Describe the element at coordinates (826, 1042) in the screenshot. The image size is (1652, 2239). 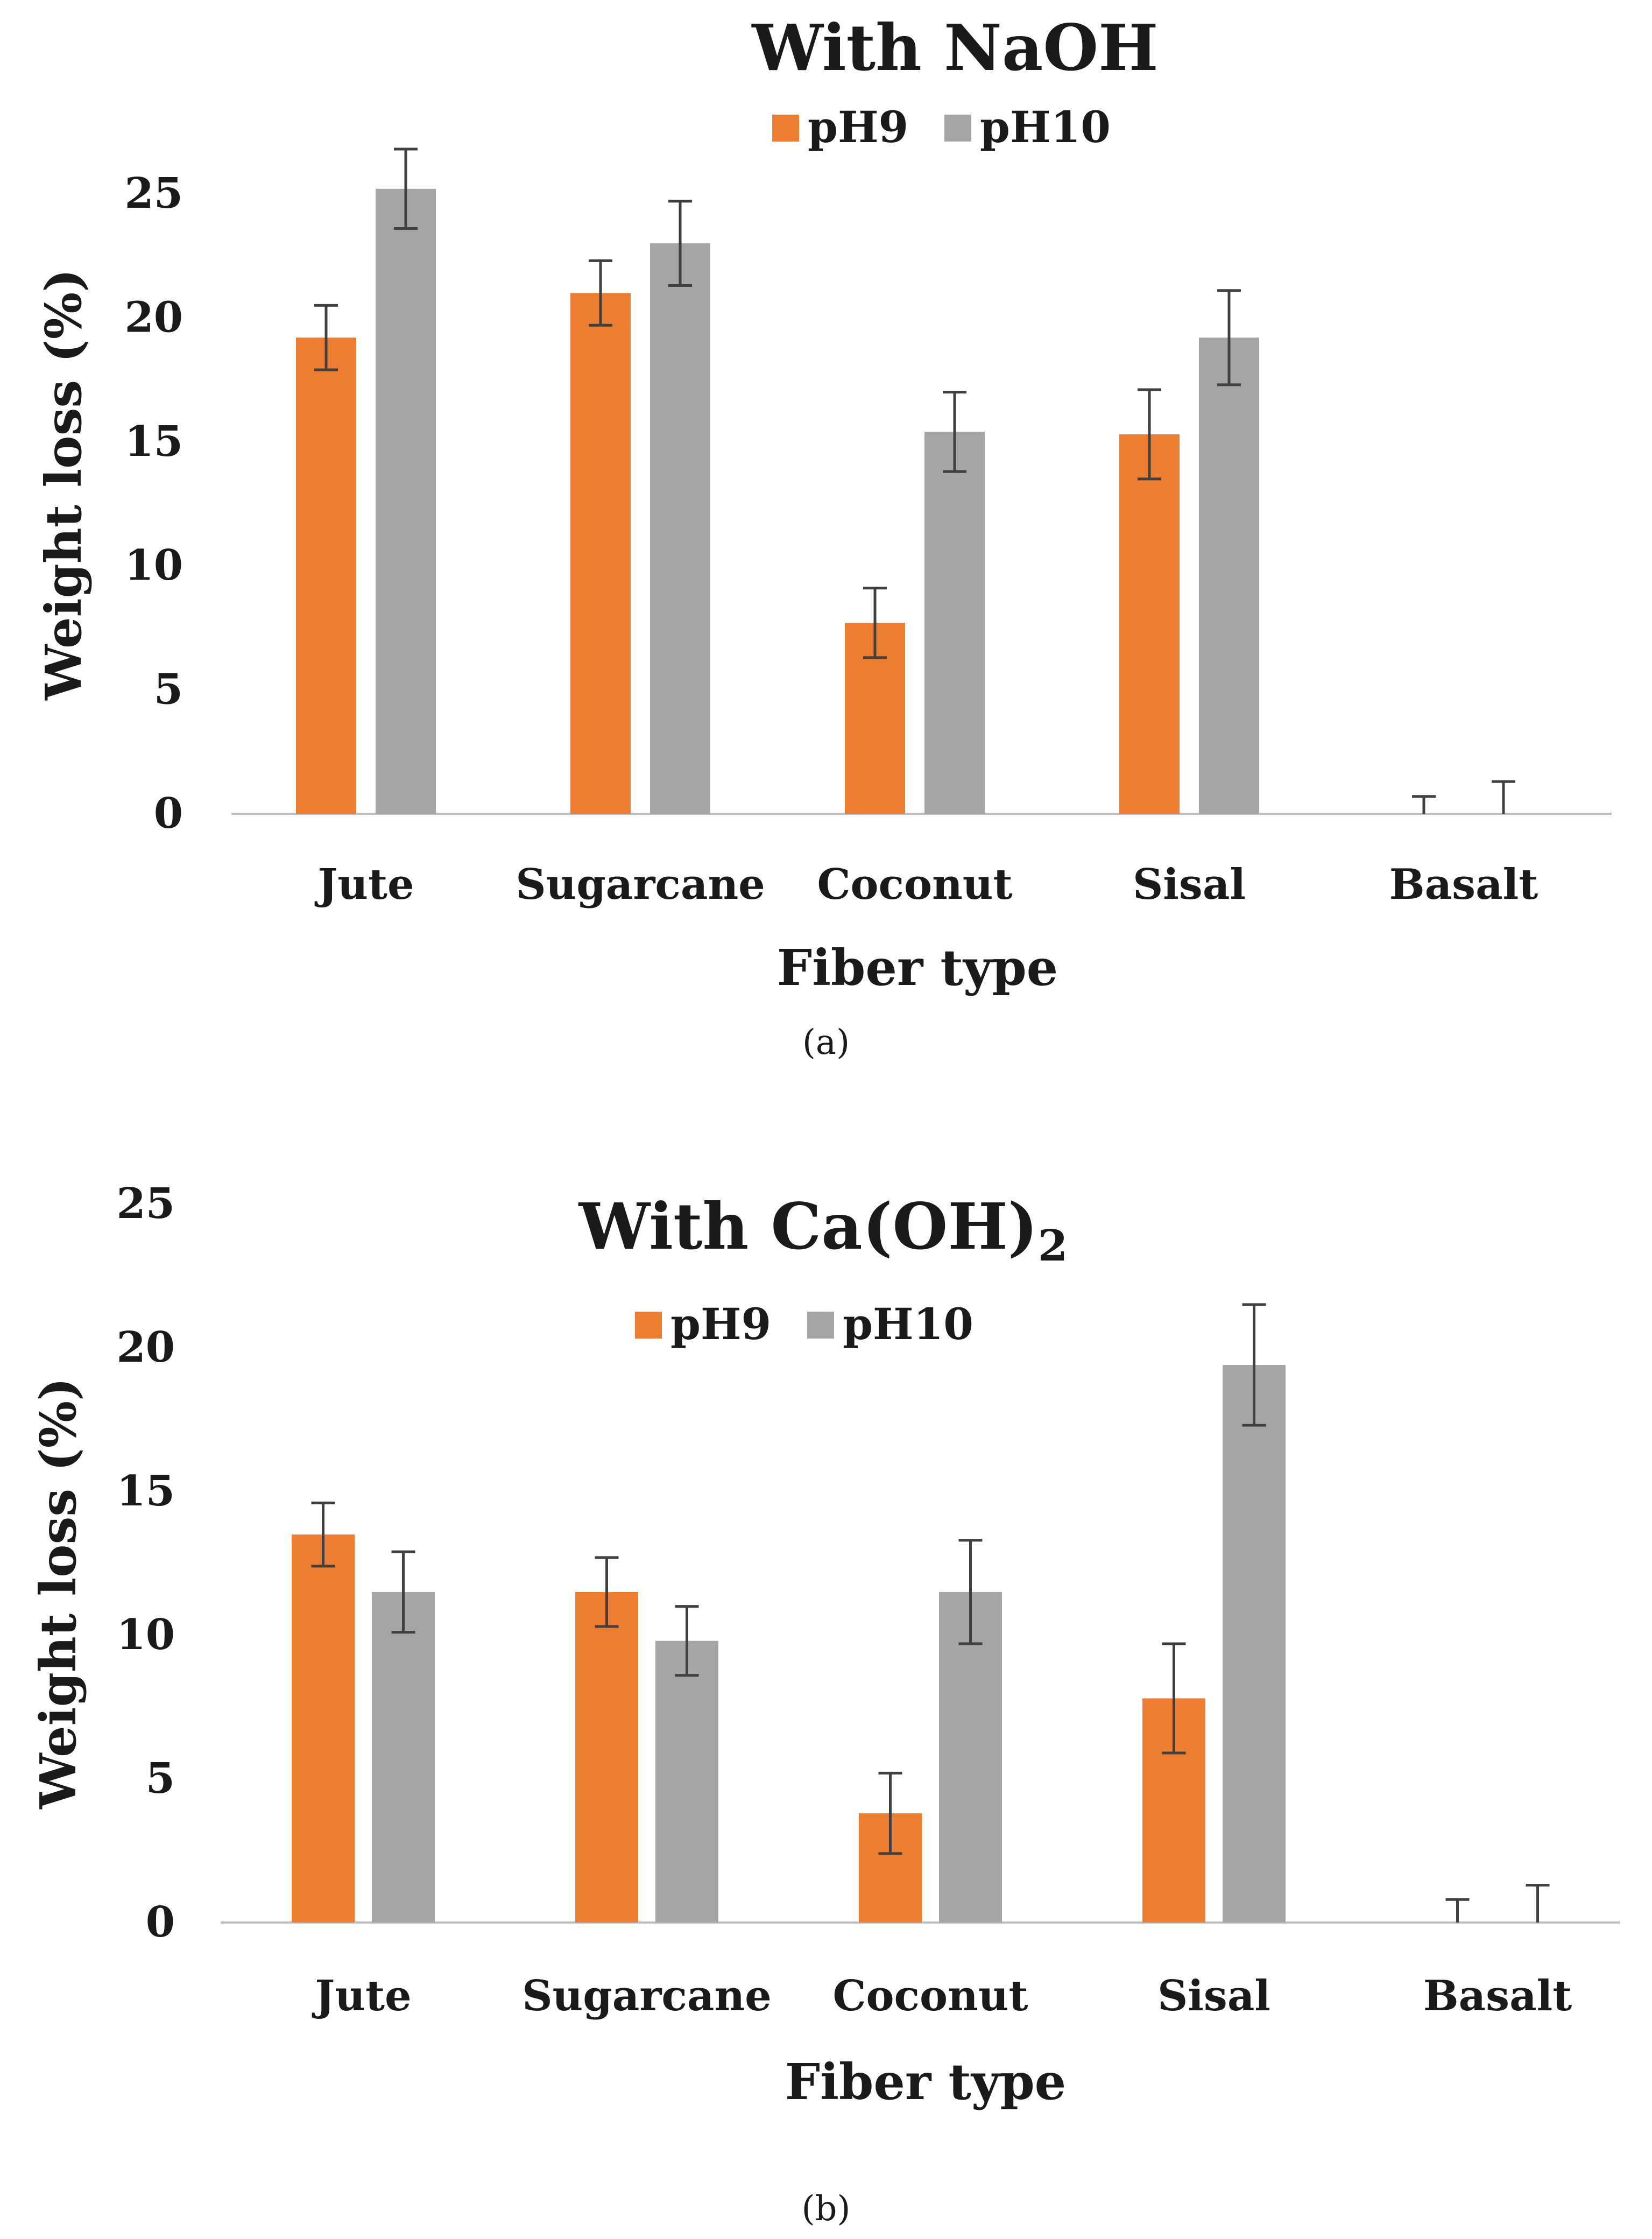
I see `panel-label: (a)` at that location.